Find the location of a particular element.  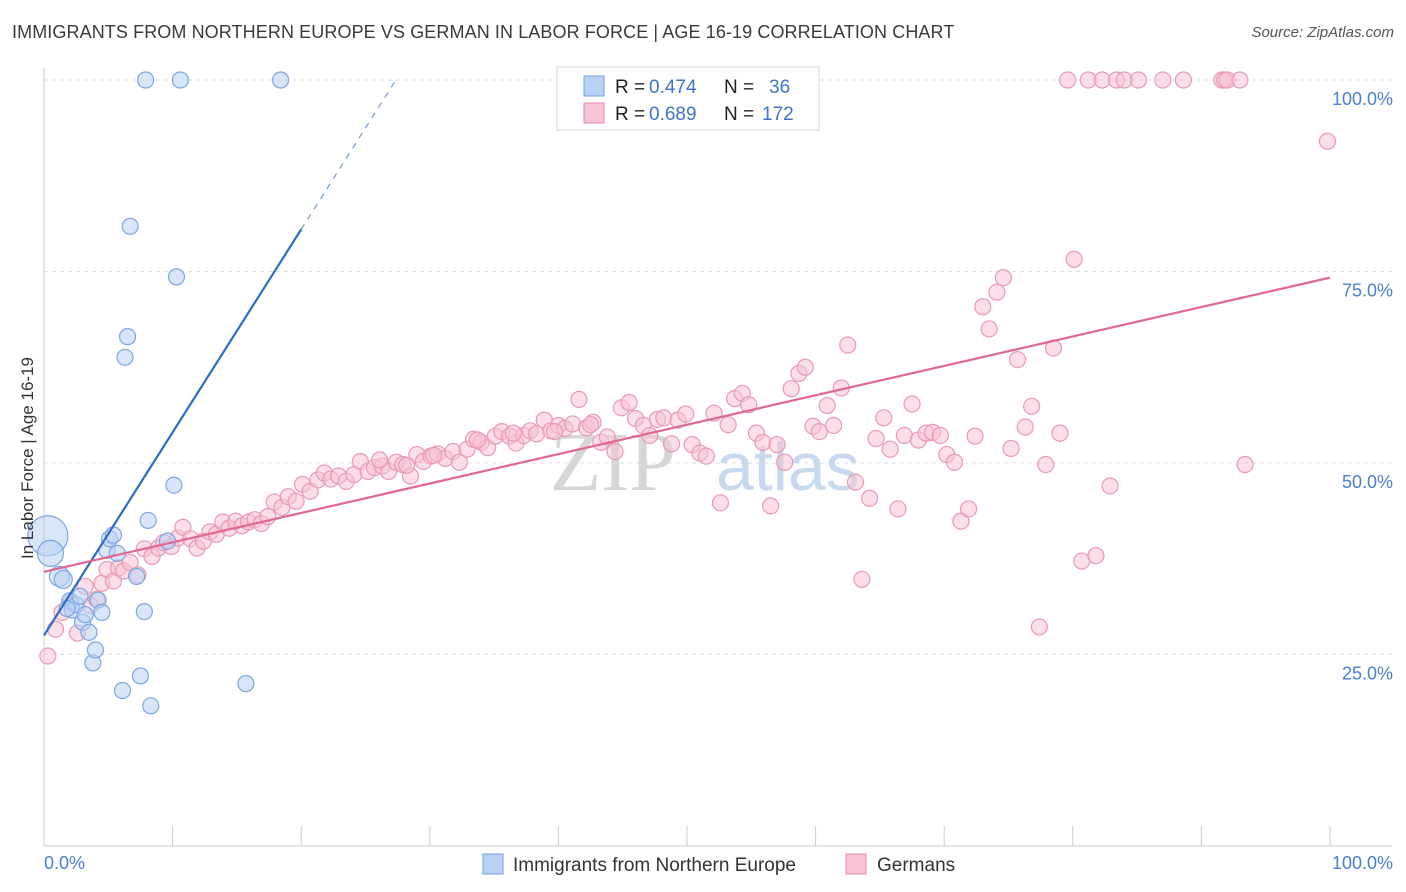

source-label: Source: ZipAtlas.com is located at coordinates (1322, 32).